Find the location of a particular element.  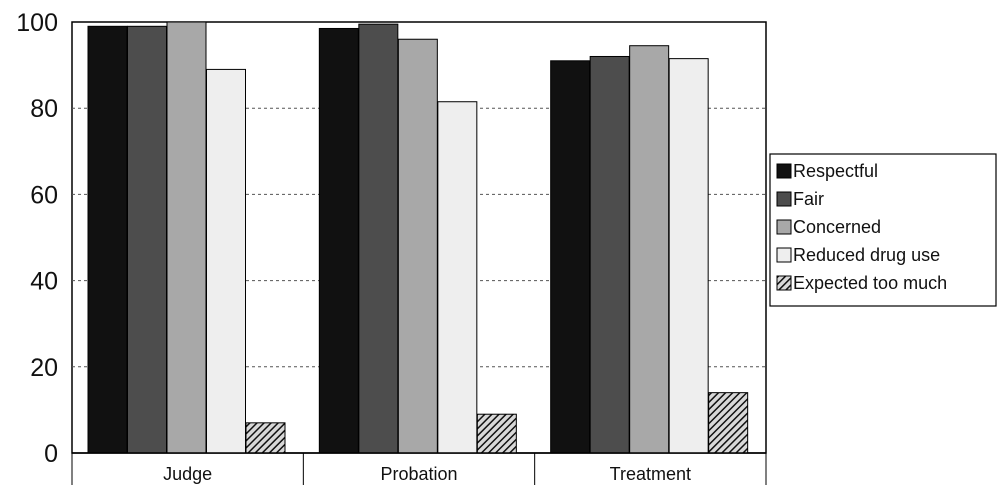

bar-treatment-reduced-drug-use is located at coordinates (688, 256).